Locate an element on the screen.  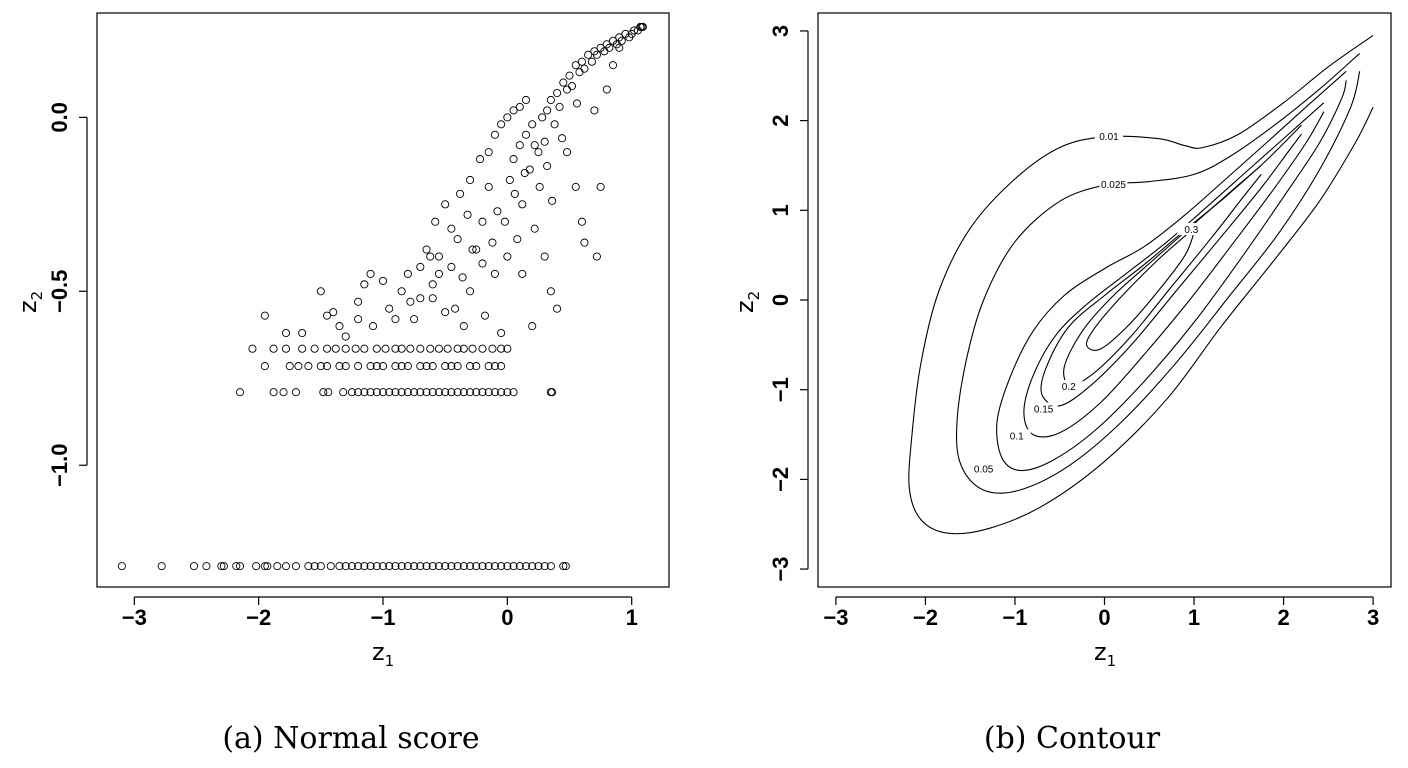
x-tick-label: 2 is located at coordinates (1283, 617).